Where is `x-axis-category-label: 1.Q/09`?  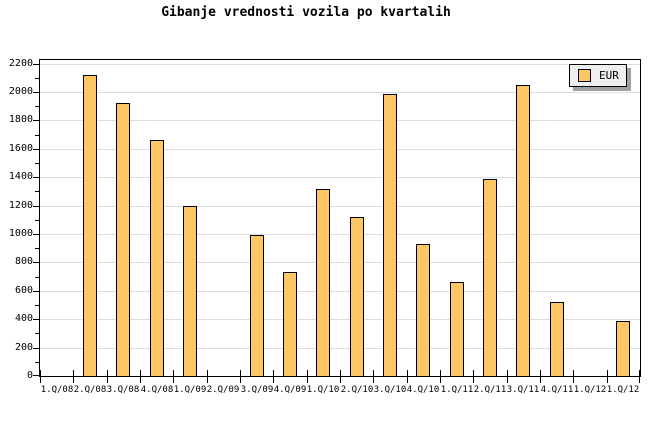 x-axis-category-label: 1.Q/09 is located at coordinates (190, 390).